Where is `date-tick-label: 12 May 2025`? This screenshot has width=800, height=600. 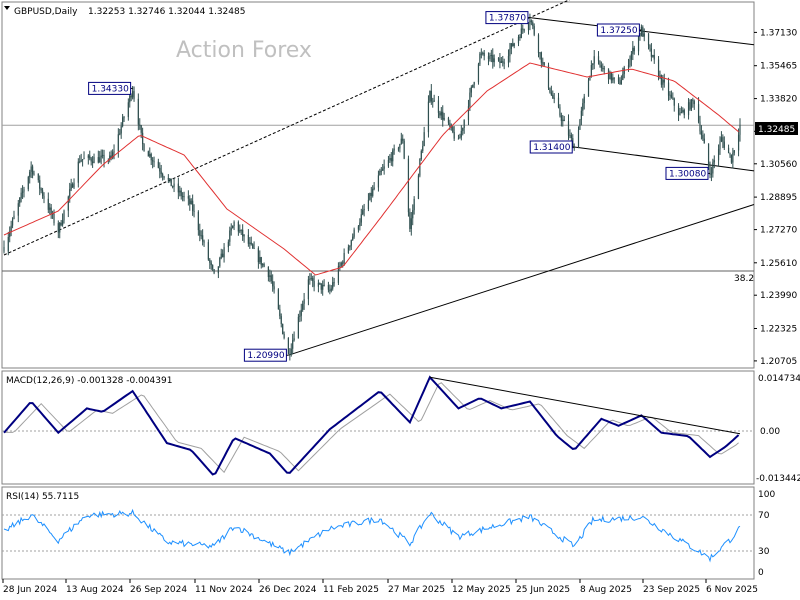
date-tick-label: 12 May 2025 is located at coordinates (481, 590).